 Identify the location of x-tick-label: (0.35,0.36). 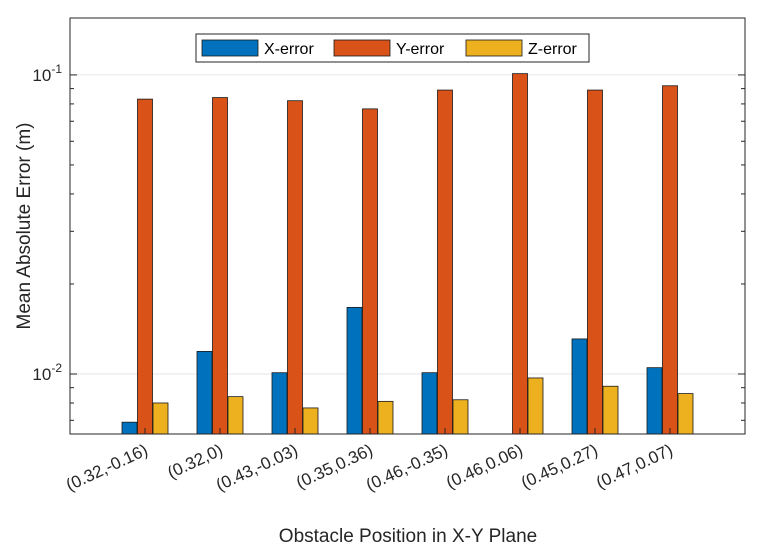
(334, 466).